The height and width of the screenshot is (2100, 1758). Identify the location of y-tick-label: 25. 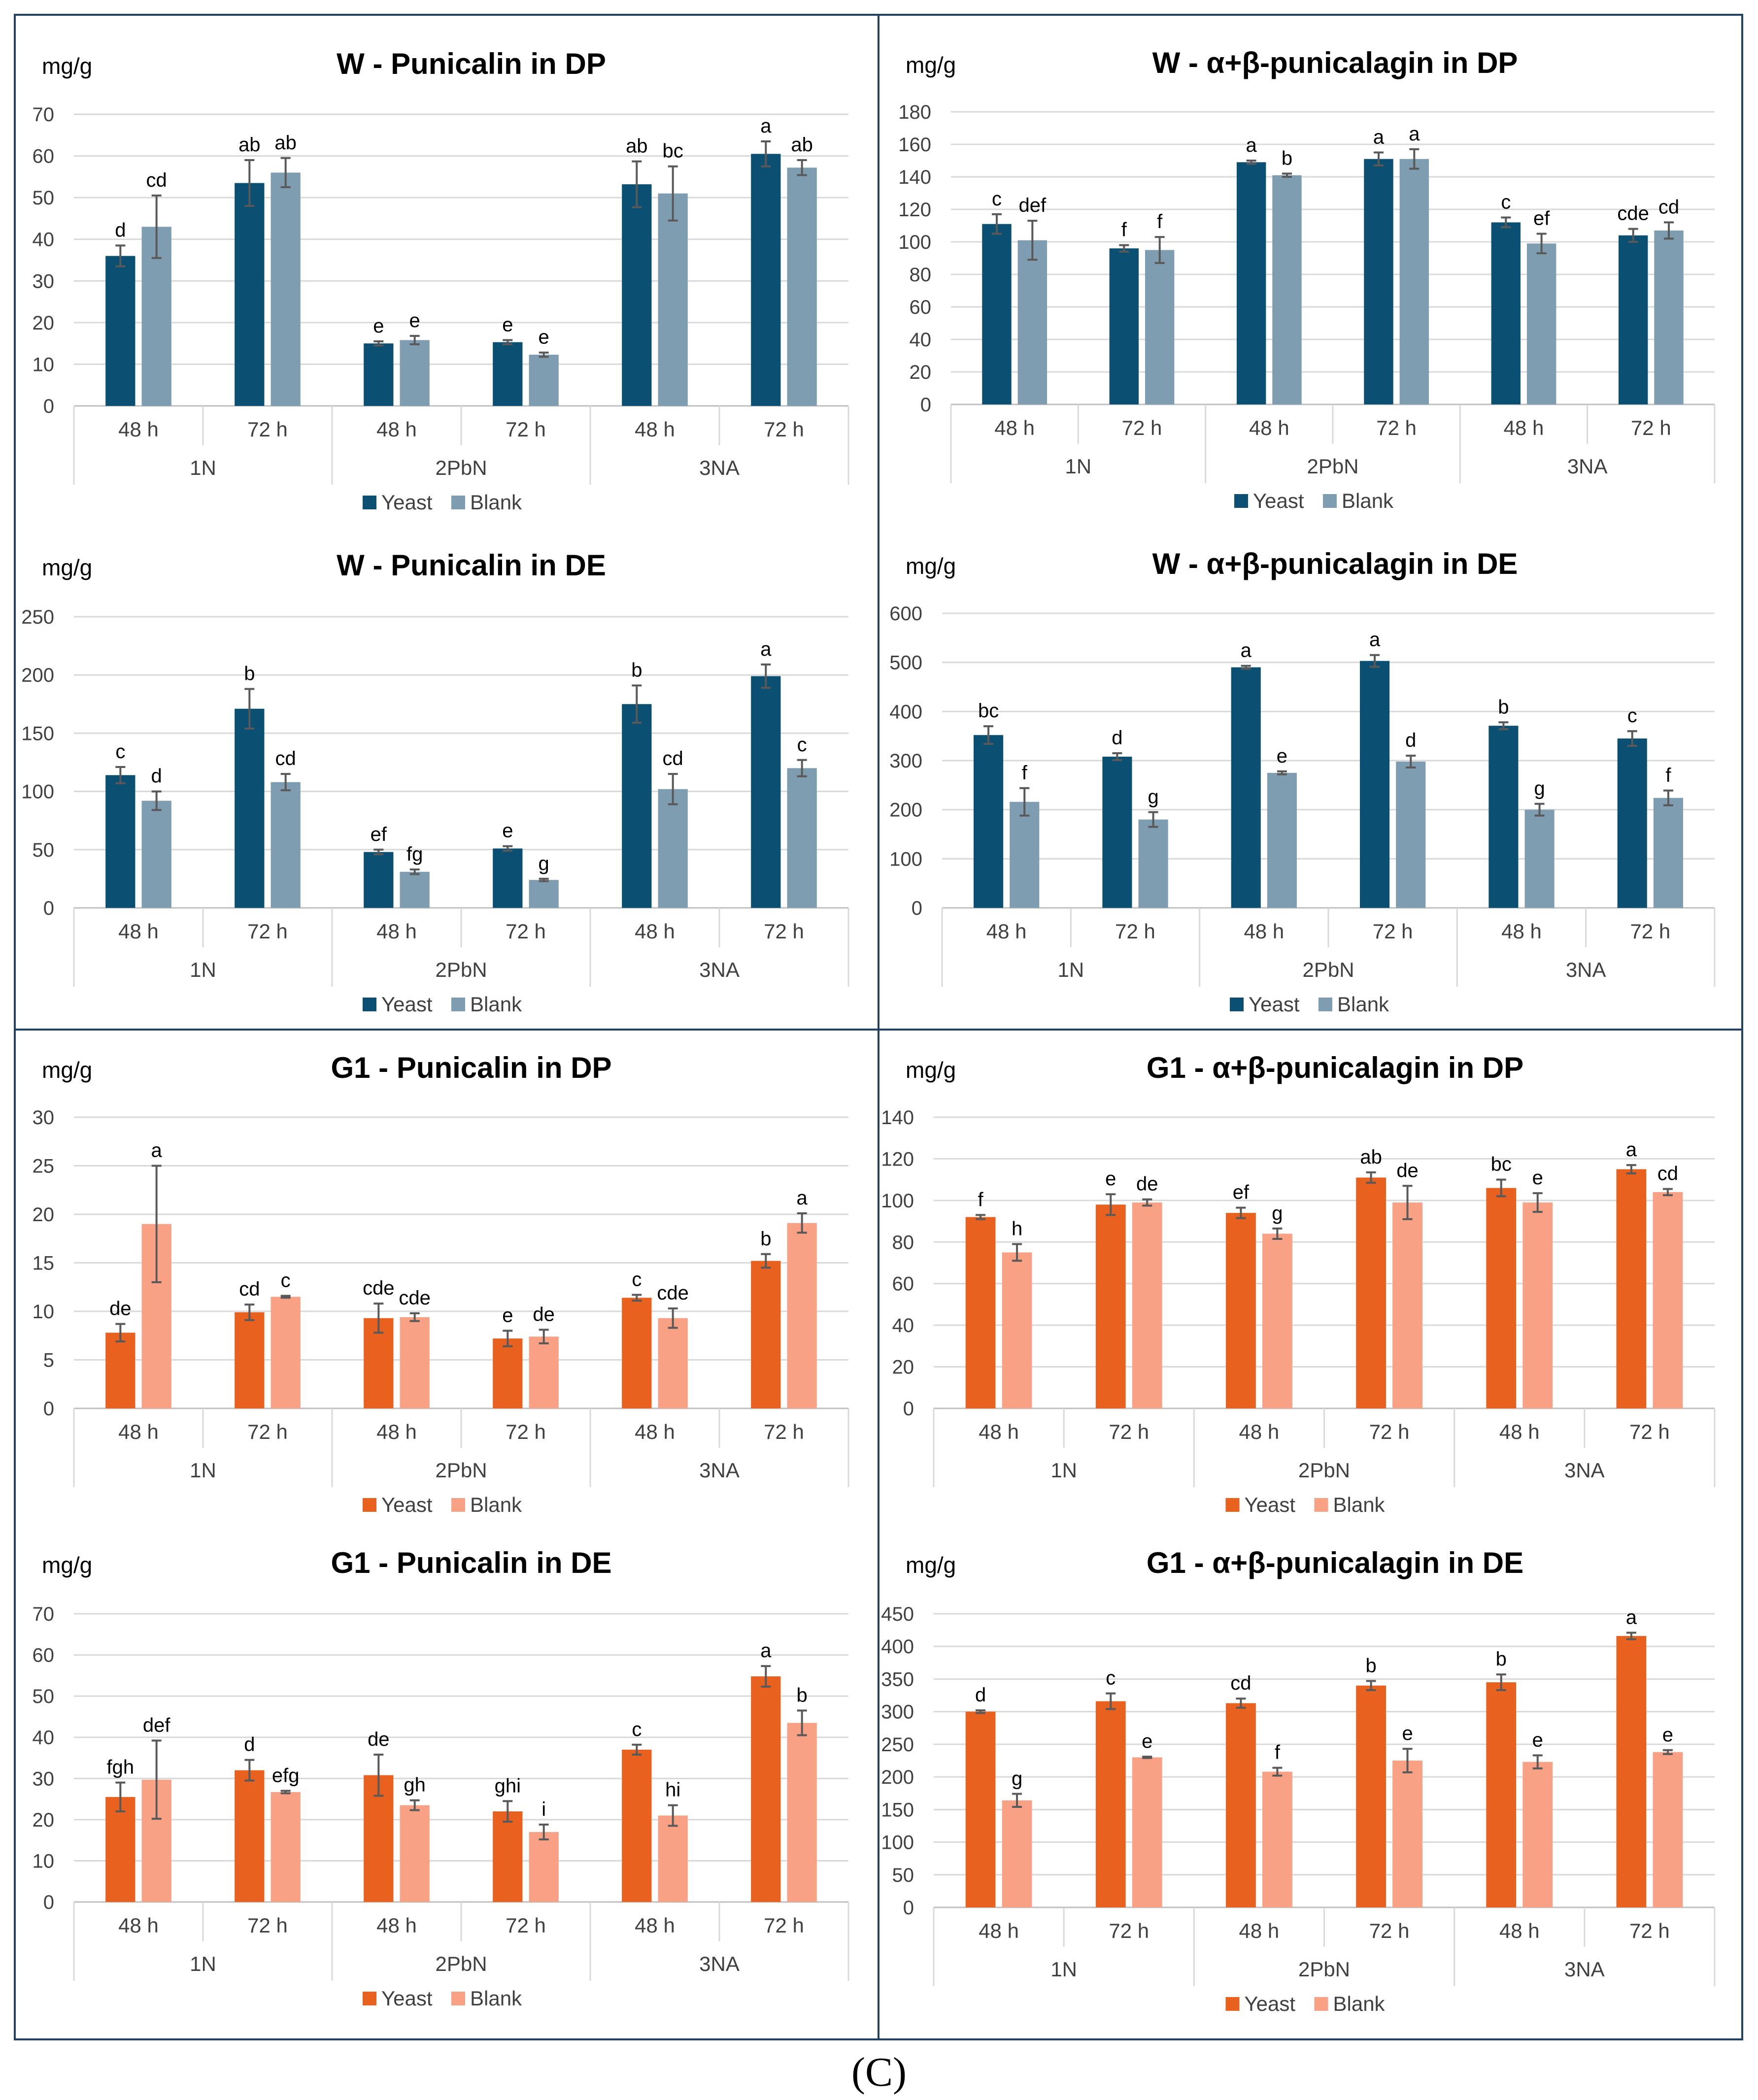
(44, 1166).